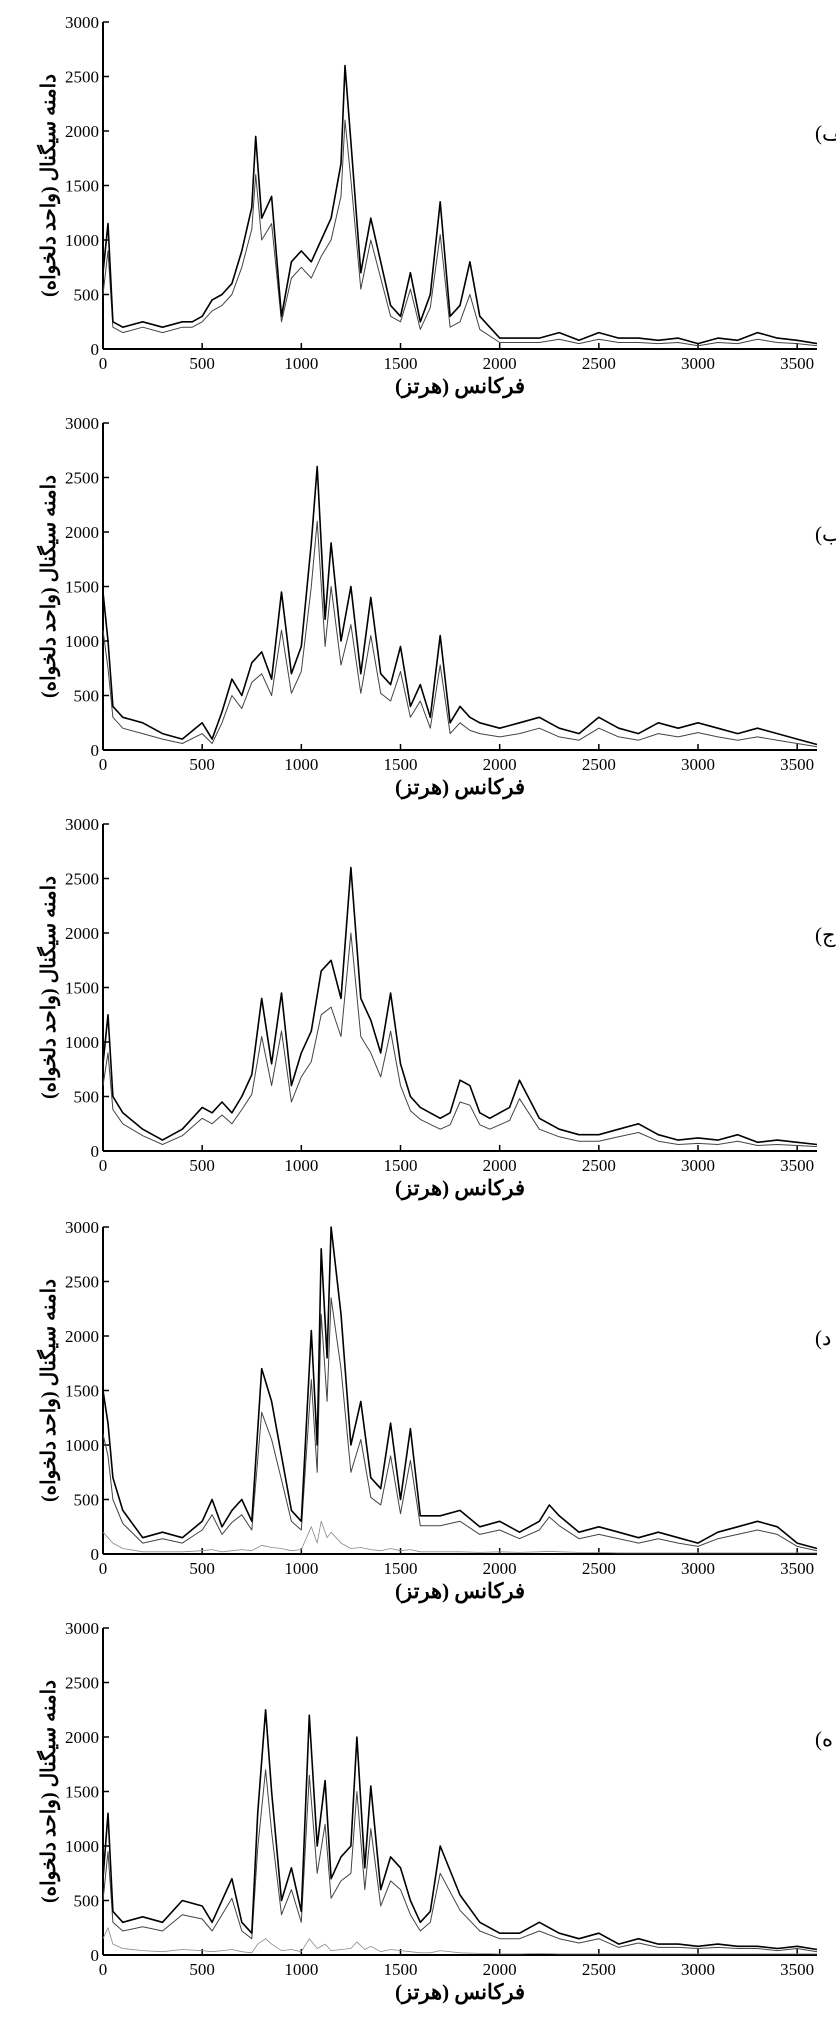  I want to click on panel-label: ب), so click(825, 534).